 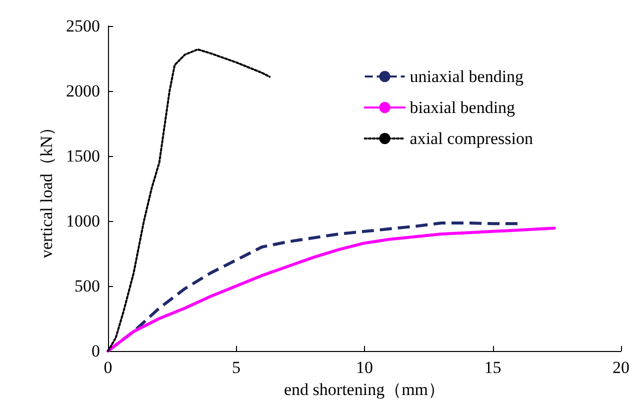 What do you see at coordinates (493, 367) in the screenshot?
I see `x-tick-label: 15` at bounding box center [493, 367].